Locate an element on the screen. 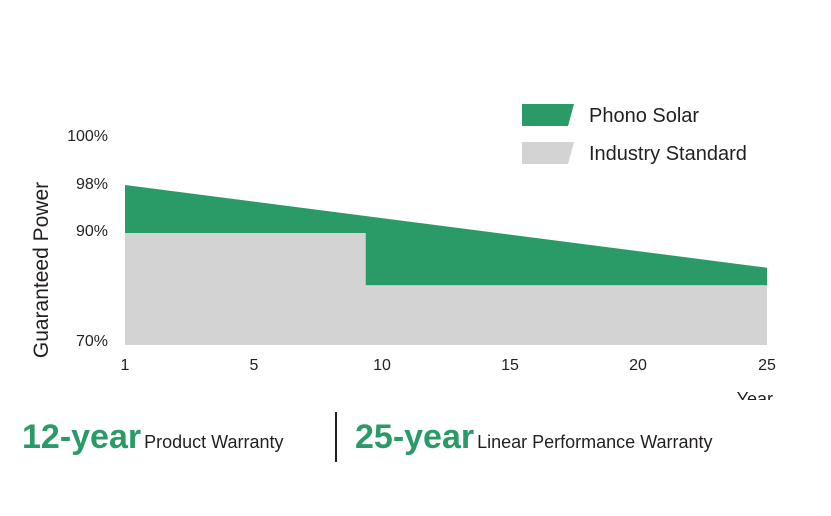 This screenshot has width=831, height=516. x-axis-label: Year is located at coordinates (755, 394).